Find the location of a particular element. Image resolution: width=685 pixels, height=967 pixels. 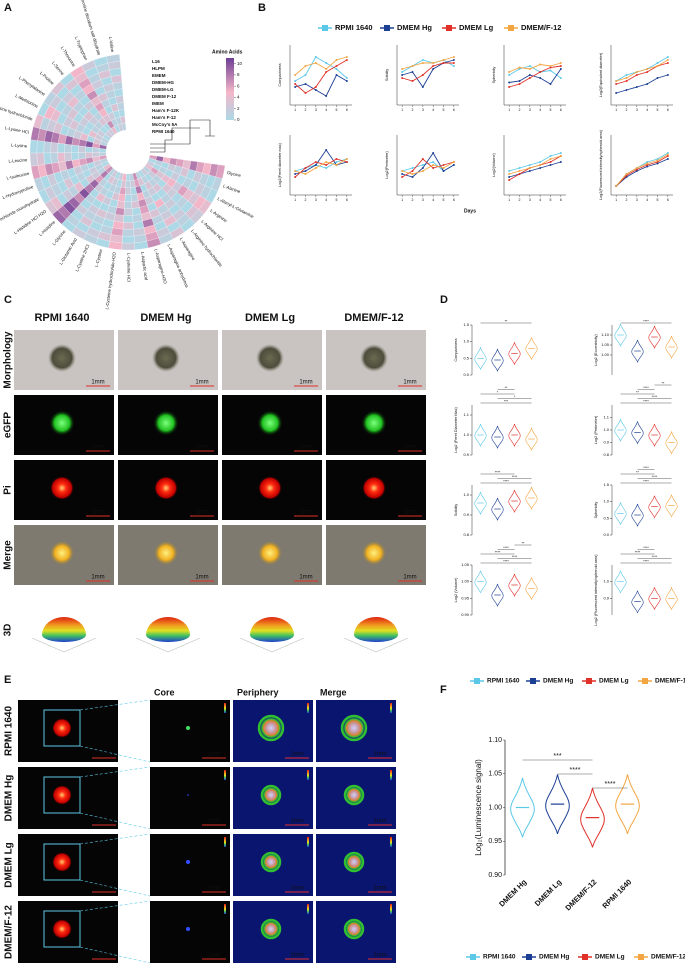

amino-acid-label: L-Cystine is located at coordinates (99, 257).